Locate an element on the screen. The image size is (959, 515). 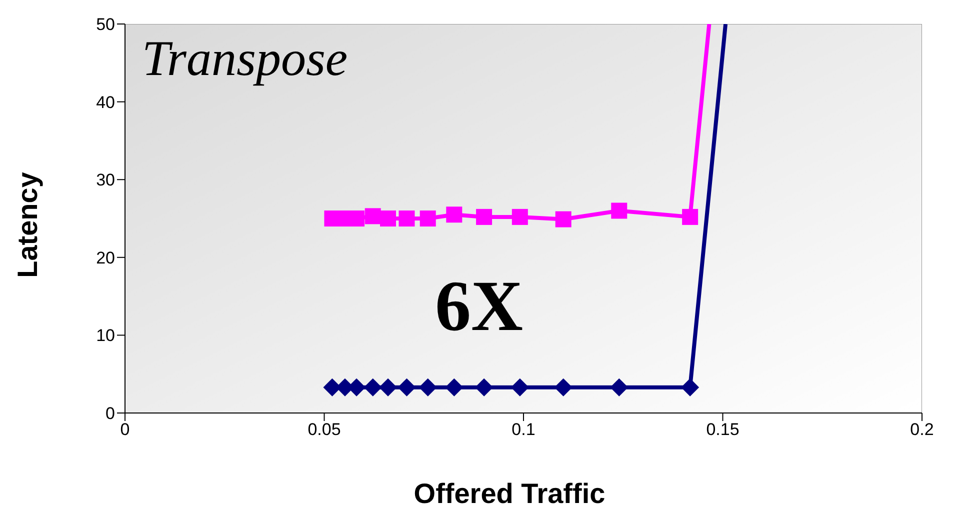
y-tick-label: 0 is located at coordinates (110, 414).